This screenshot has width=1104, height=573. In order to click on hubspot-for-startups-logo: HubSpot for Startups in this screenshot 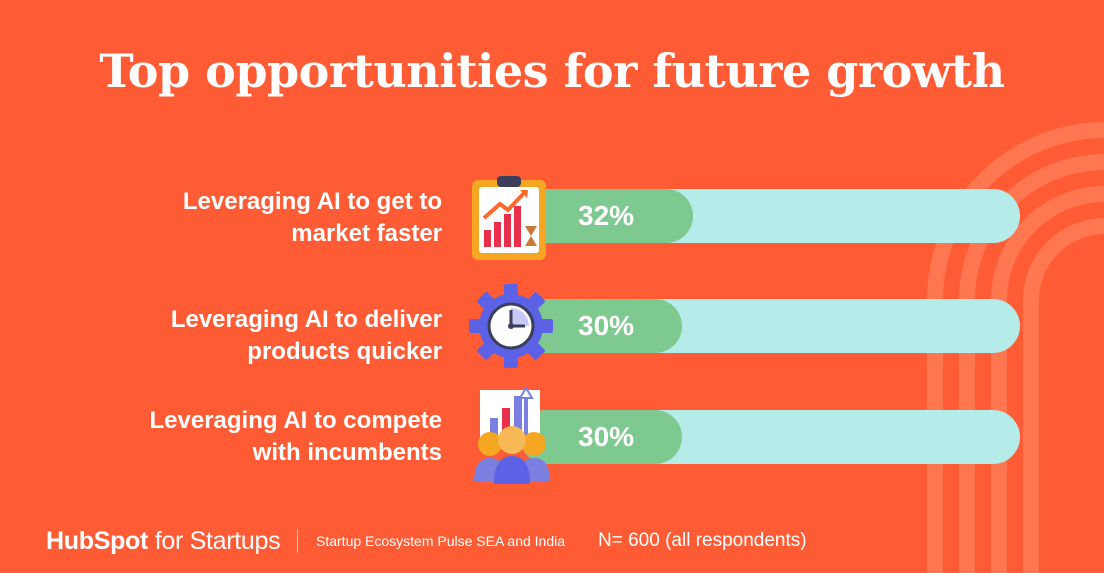, I will do `click(163, 541)`.